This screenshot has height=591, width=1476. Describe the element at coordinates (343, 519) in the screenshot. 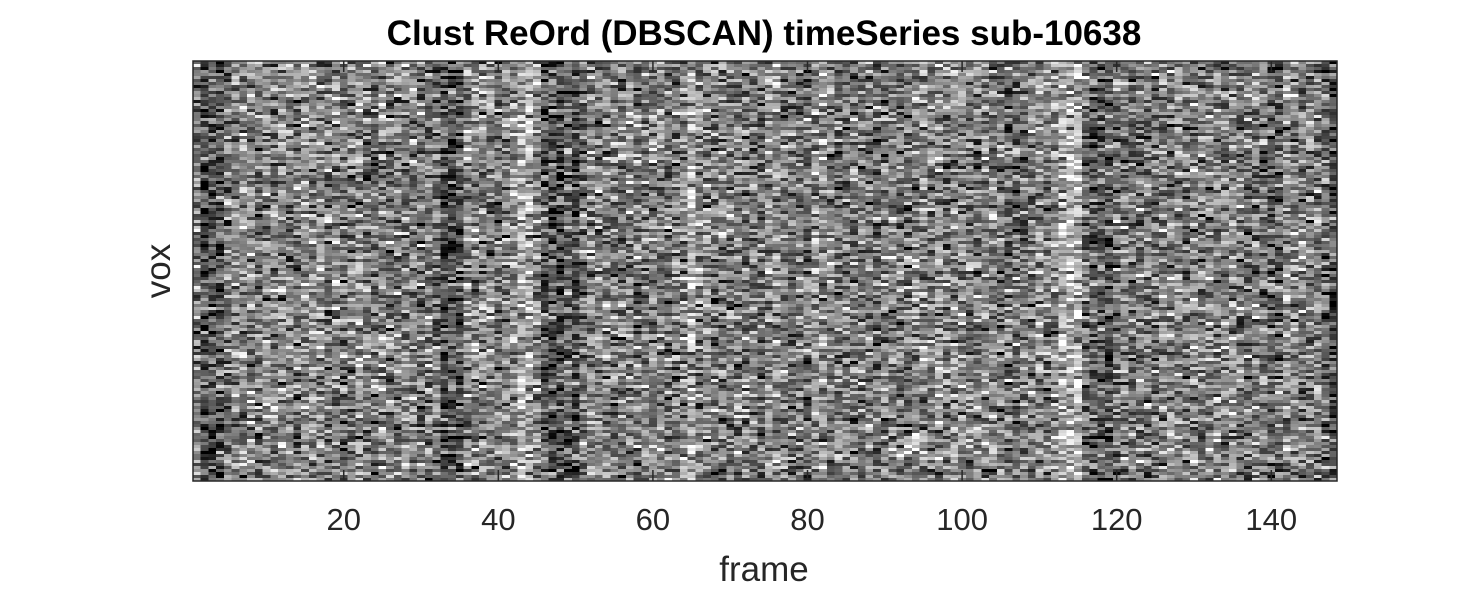

I see `x-tick-label: 20` at that location.